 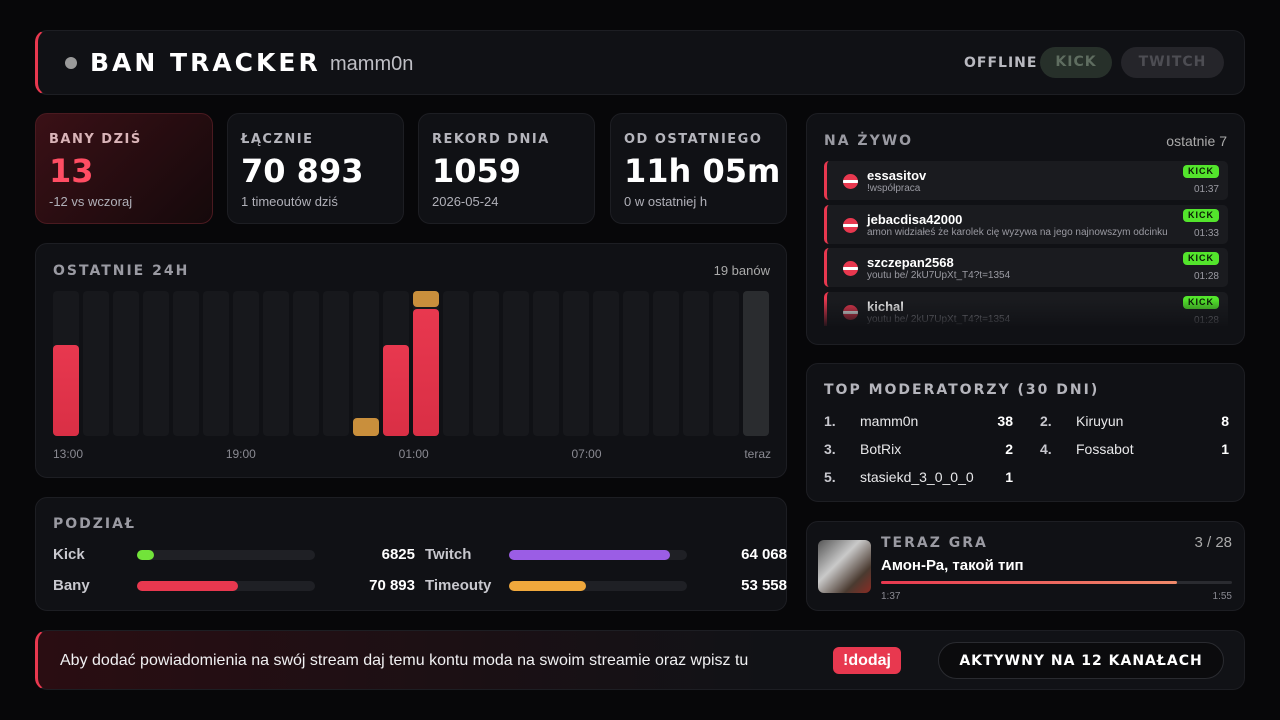 I want to click on app-title: BAN TRACKER, so click(x=205, y=62).